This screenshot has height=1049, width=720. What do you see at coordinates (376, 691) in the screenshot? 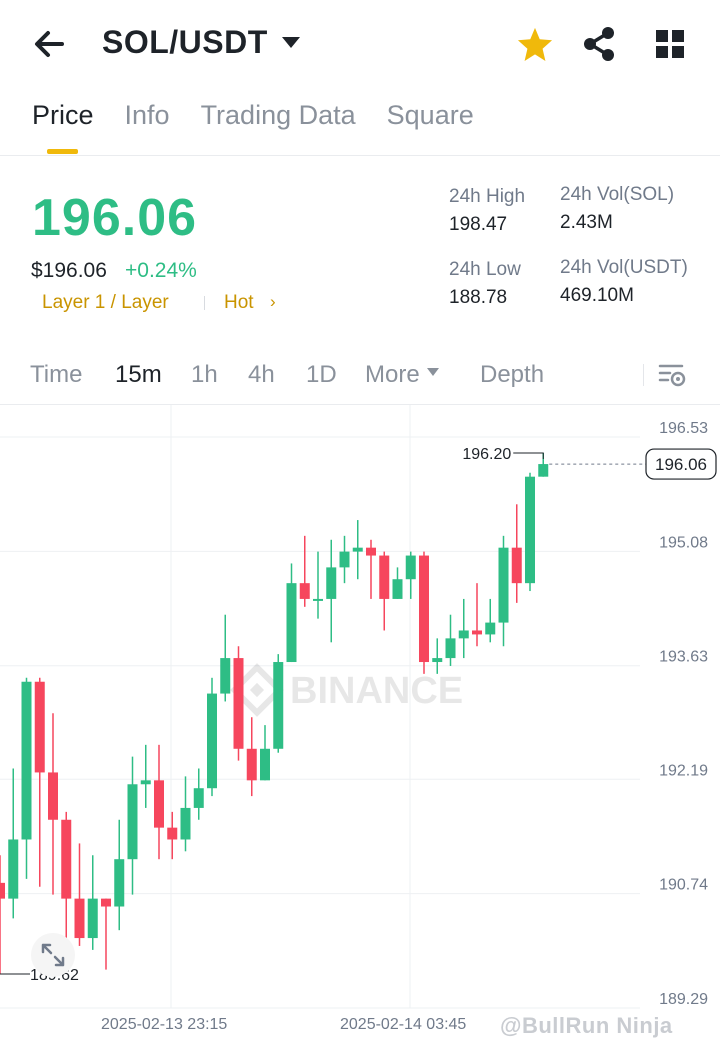
I see `watermark-text: BINANCE` at bounding box center [376, 691].